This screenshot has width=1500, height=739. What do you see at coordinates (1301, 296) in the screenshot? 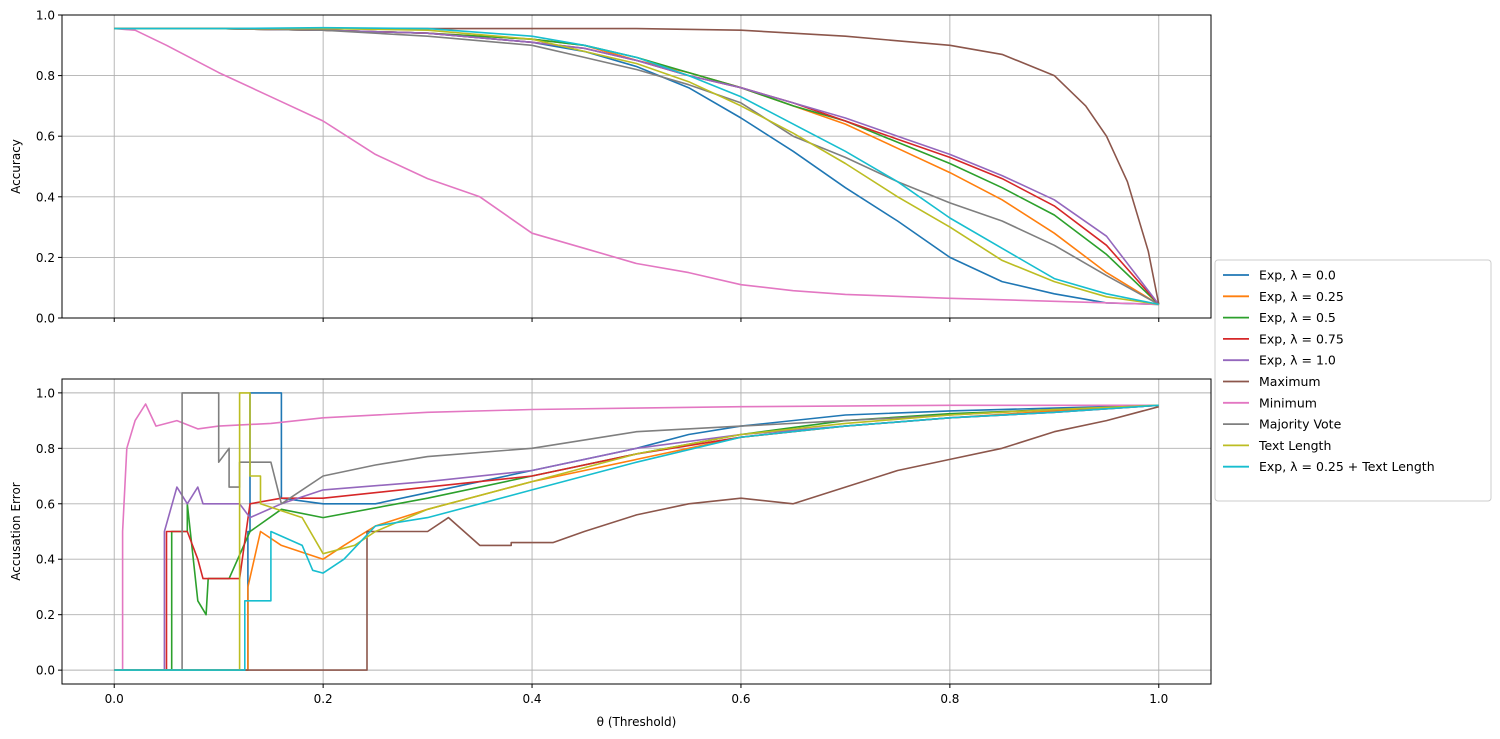
I see `legend-entry: Exp, λ = 0.25` at bounding box center [1301, 296].